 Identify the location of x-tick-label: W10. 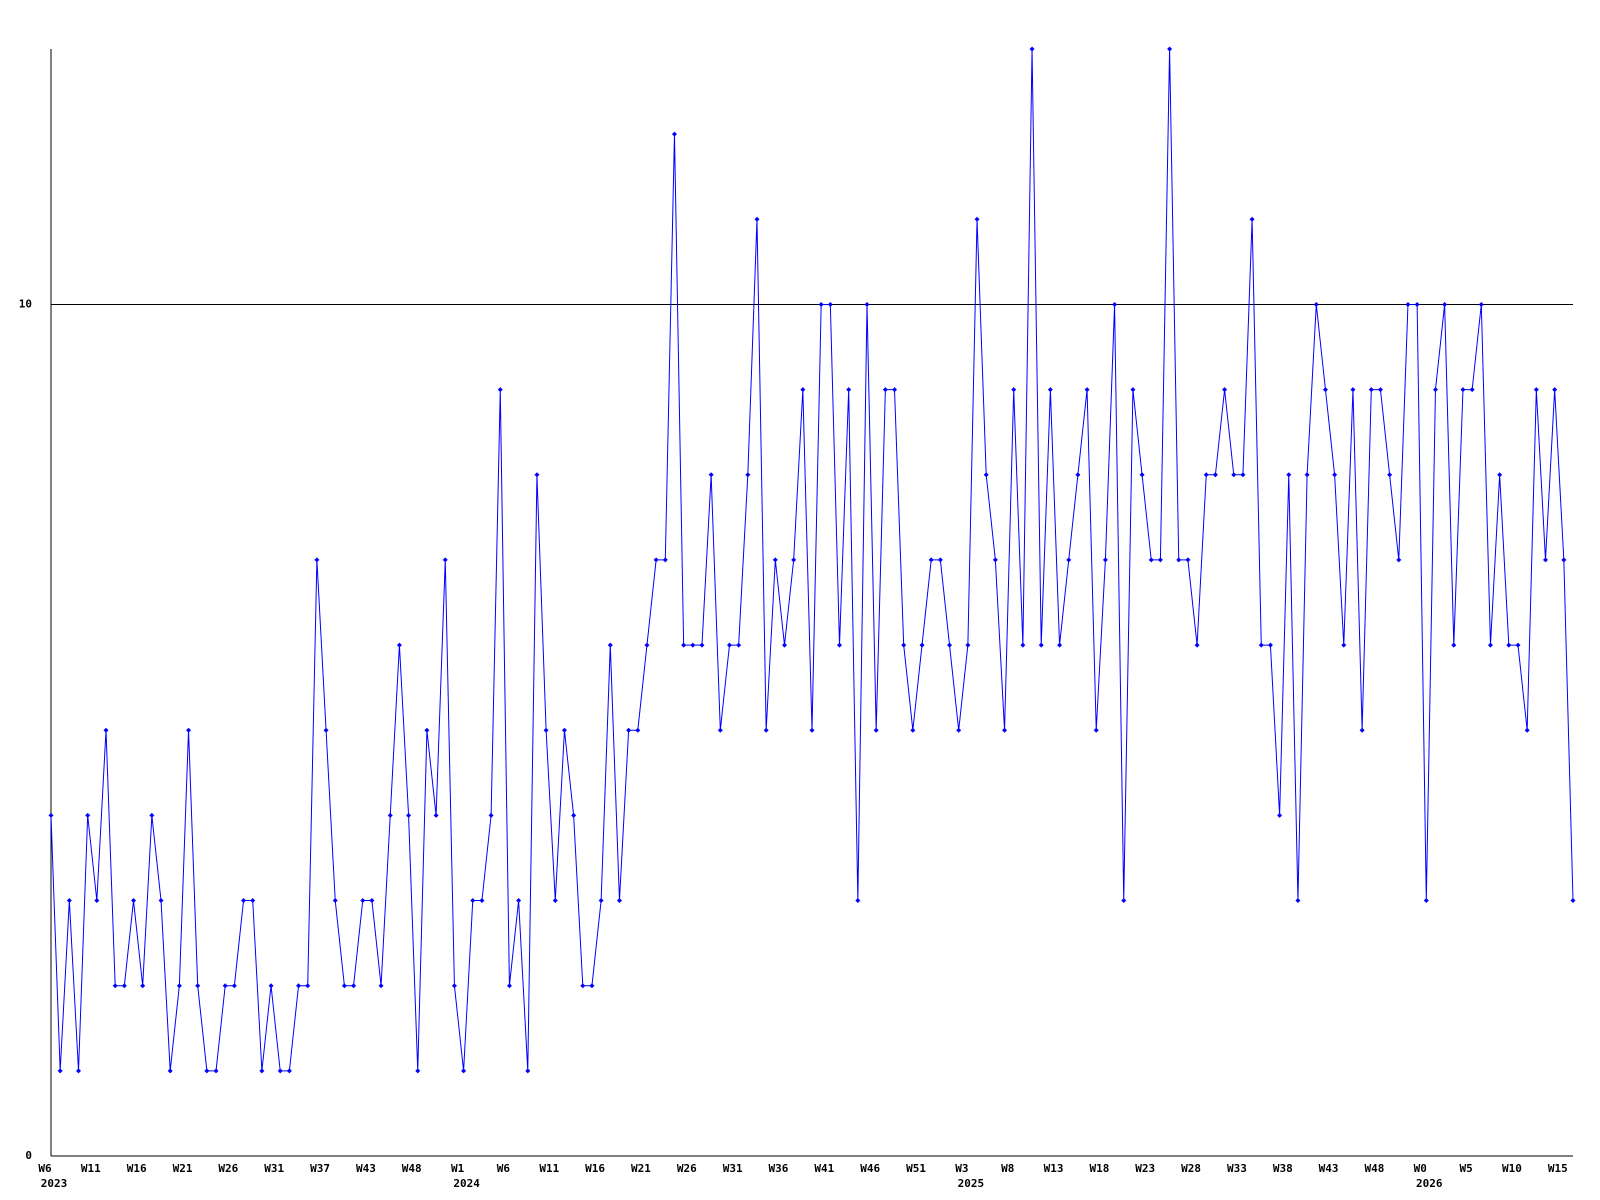
(1512, 1168).